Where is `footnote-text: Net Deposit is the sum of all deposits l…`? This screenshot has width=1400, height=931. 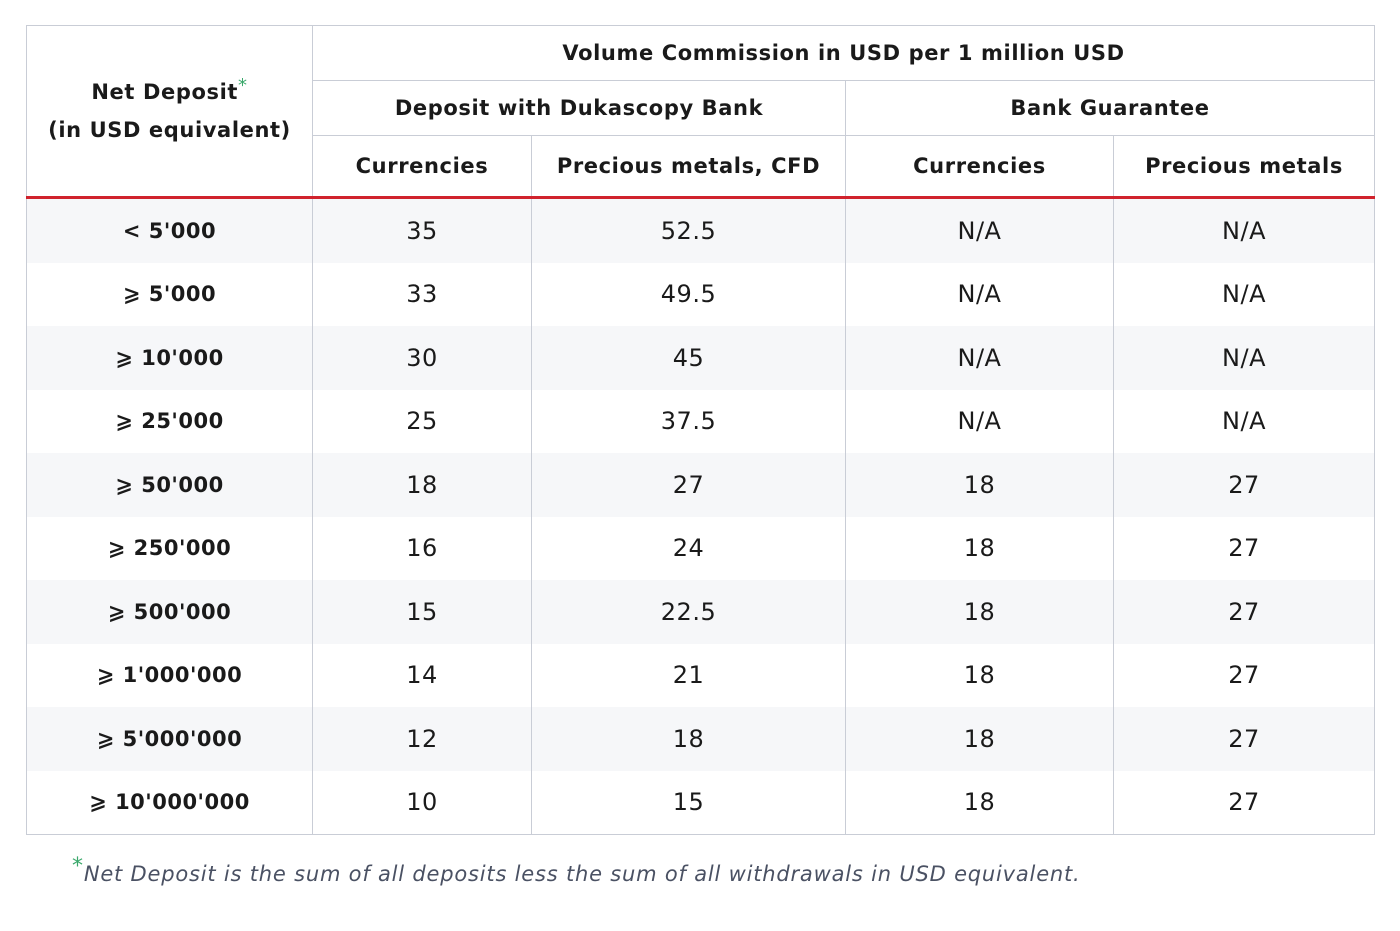
footnote-text: Net Deposit is the sum of all deposits l… is located at coordinates (582, 874).